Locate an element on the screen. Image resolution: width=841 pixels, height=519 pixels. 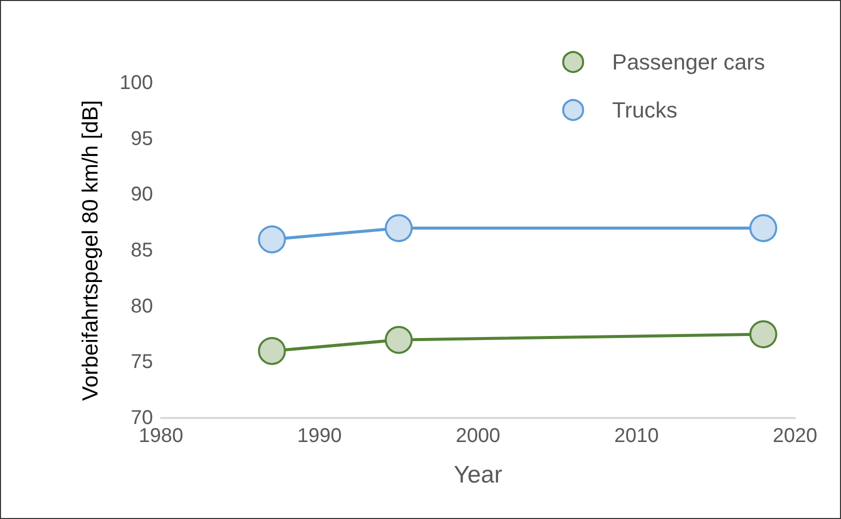
y-axis-title: Vorbeifahrtspegel 80 km/h [dB] is located at coordinates (90, 250).